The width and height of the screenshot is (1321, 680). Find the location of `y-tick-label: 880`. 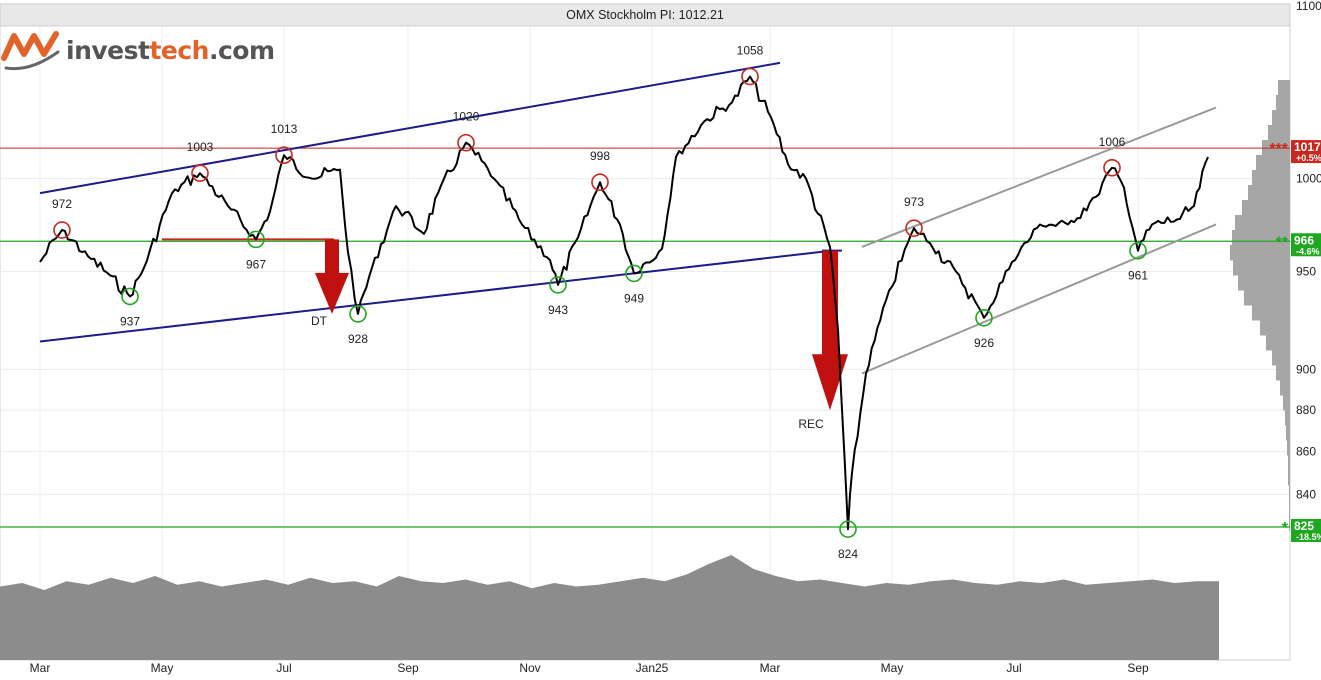

y-tick-label: 880 is located at coordinates (1306, 410).